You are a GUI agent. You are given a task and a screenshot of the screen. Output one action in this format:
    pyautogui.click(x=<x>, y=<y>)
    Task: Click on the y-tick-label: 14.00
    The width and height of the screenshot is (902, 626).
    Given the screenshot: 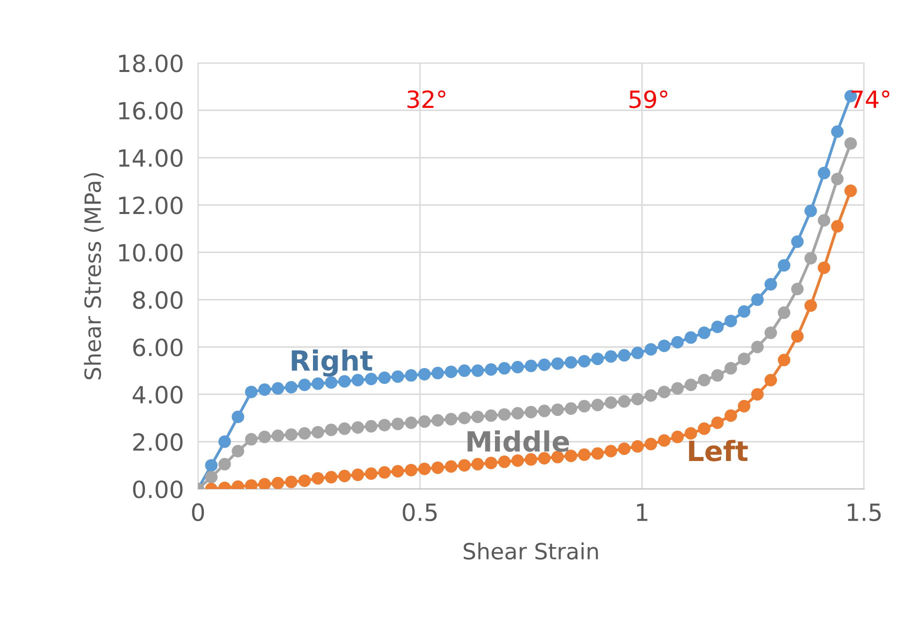 What is the action you would take?
    pyautogui.click(x=151, y=158)
    